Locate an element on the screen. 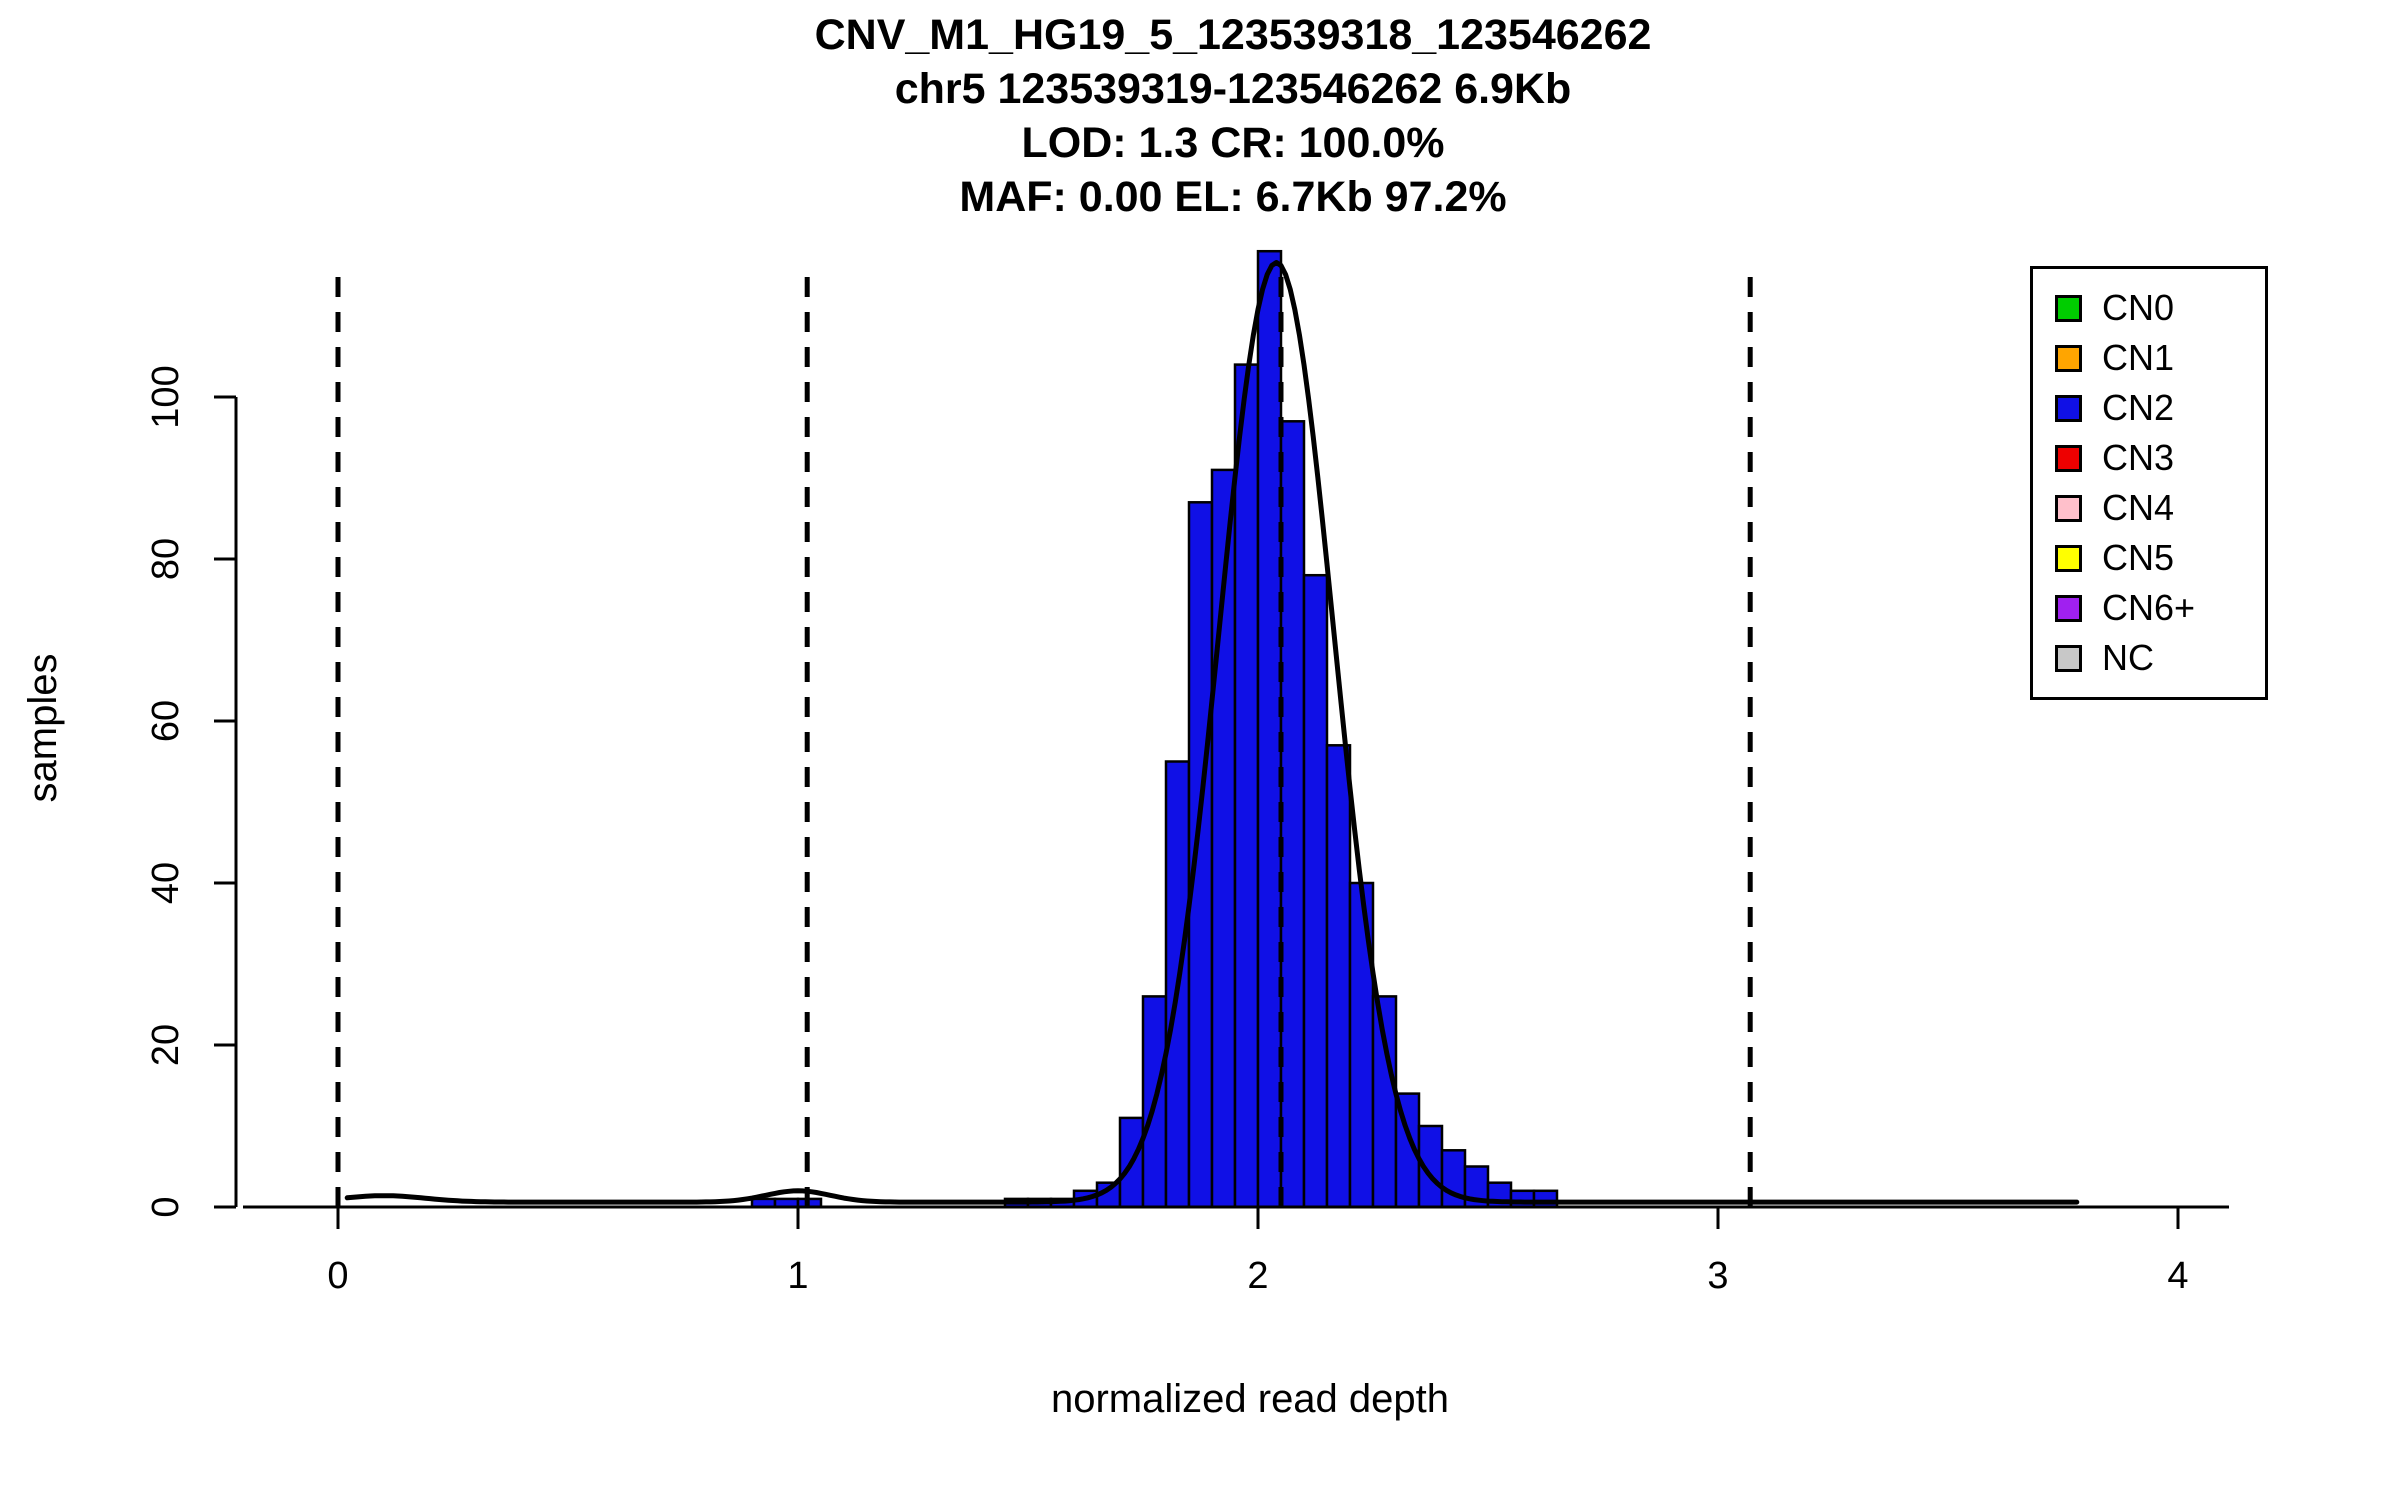  y-tick-label: 0 is located at coordinates (166, 1206).